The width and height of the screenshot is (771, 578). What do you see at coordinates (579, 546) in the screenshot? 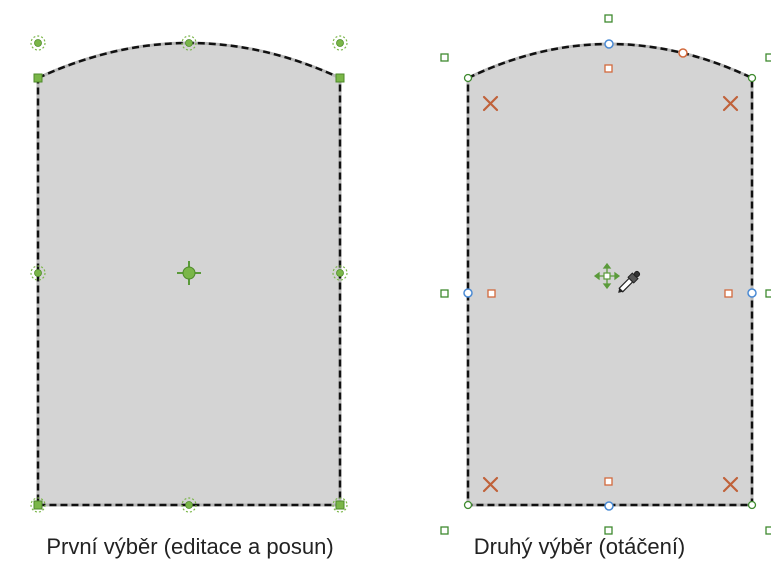
I see `caption-second-selection: Druhý výběr (otáčení)` at bounding box center [579, 546].